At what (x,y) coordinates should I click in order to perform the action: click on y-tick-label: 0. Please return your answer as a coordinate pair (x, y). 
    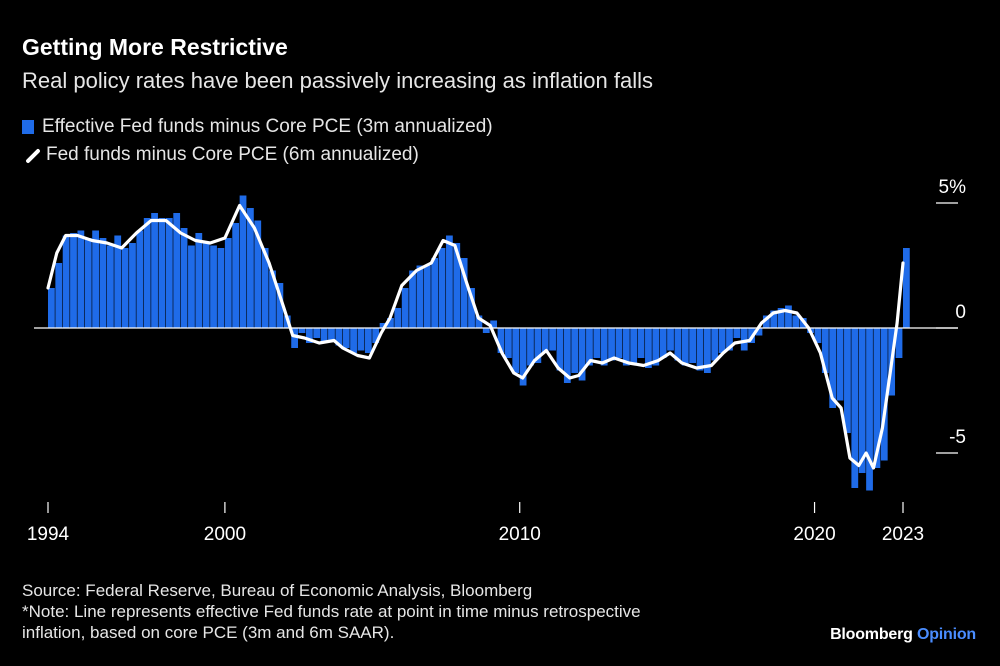
    Looking at the image, I should click on (960, 312).